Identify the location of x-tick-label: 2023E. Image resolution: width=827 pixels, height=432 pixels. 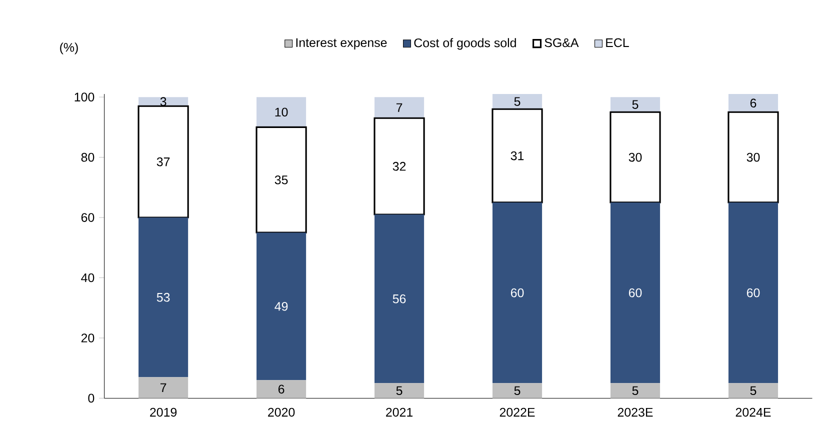
(635, 412).